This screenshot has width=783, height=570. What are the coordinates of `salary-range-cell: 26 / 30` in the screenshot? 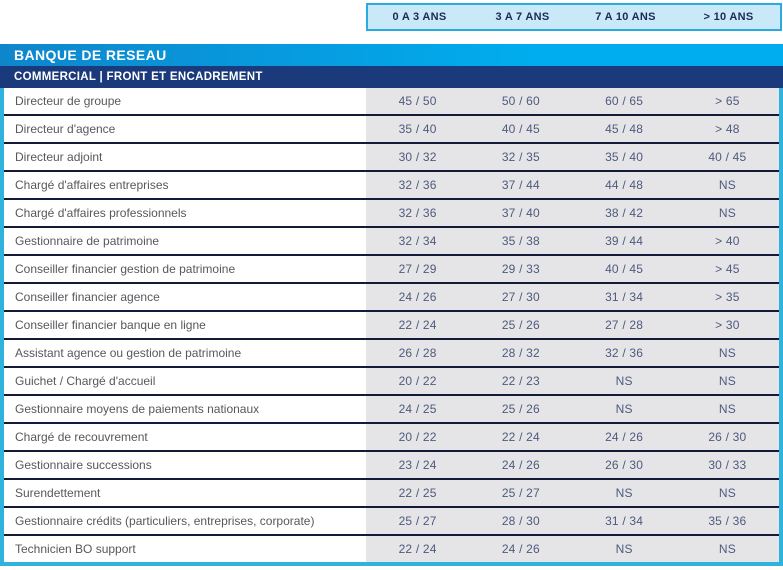 It's located at (727, 437).